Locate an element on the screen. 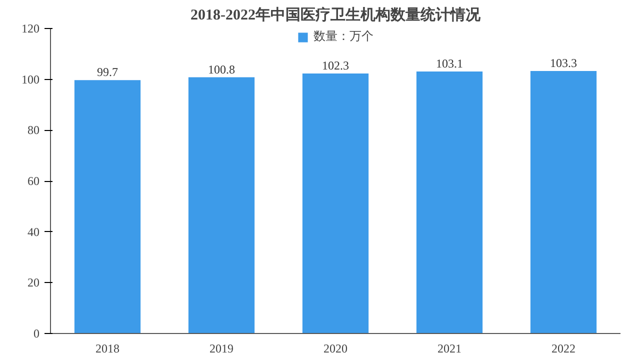  y-tick-label: 0 is located at coordinates (37, 333).